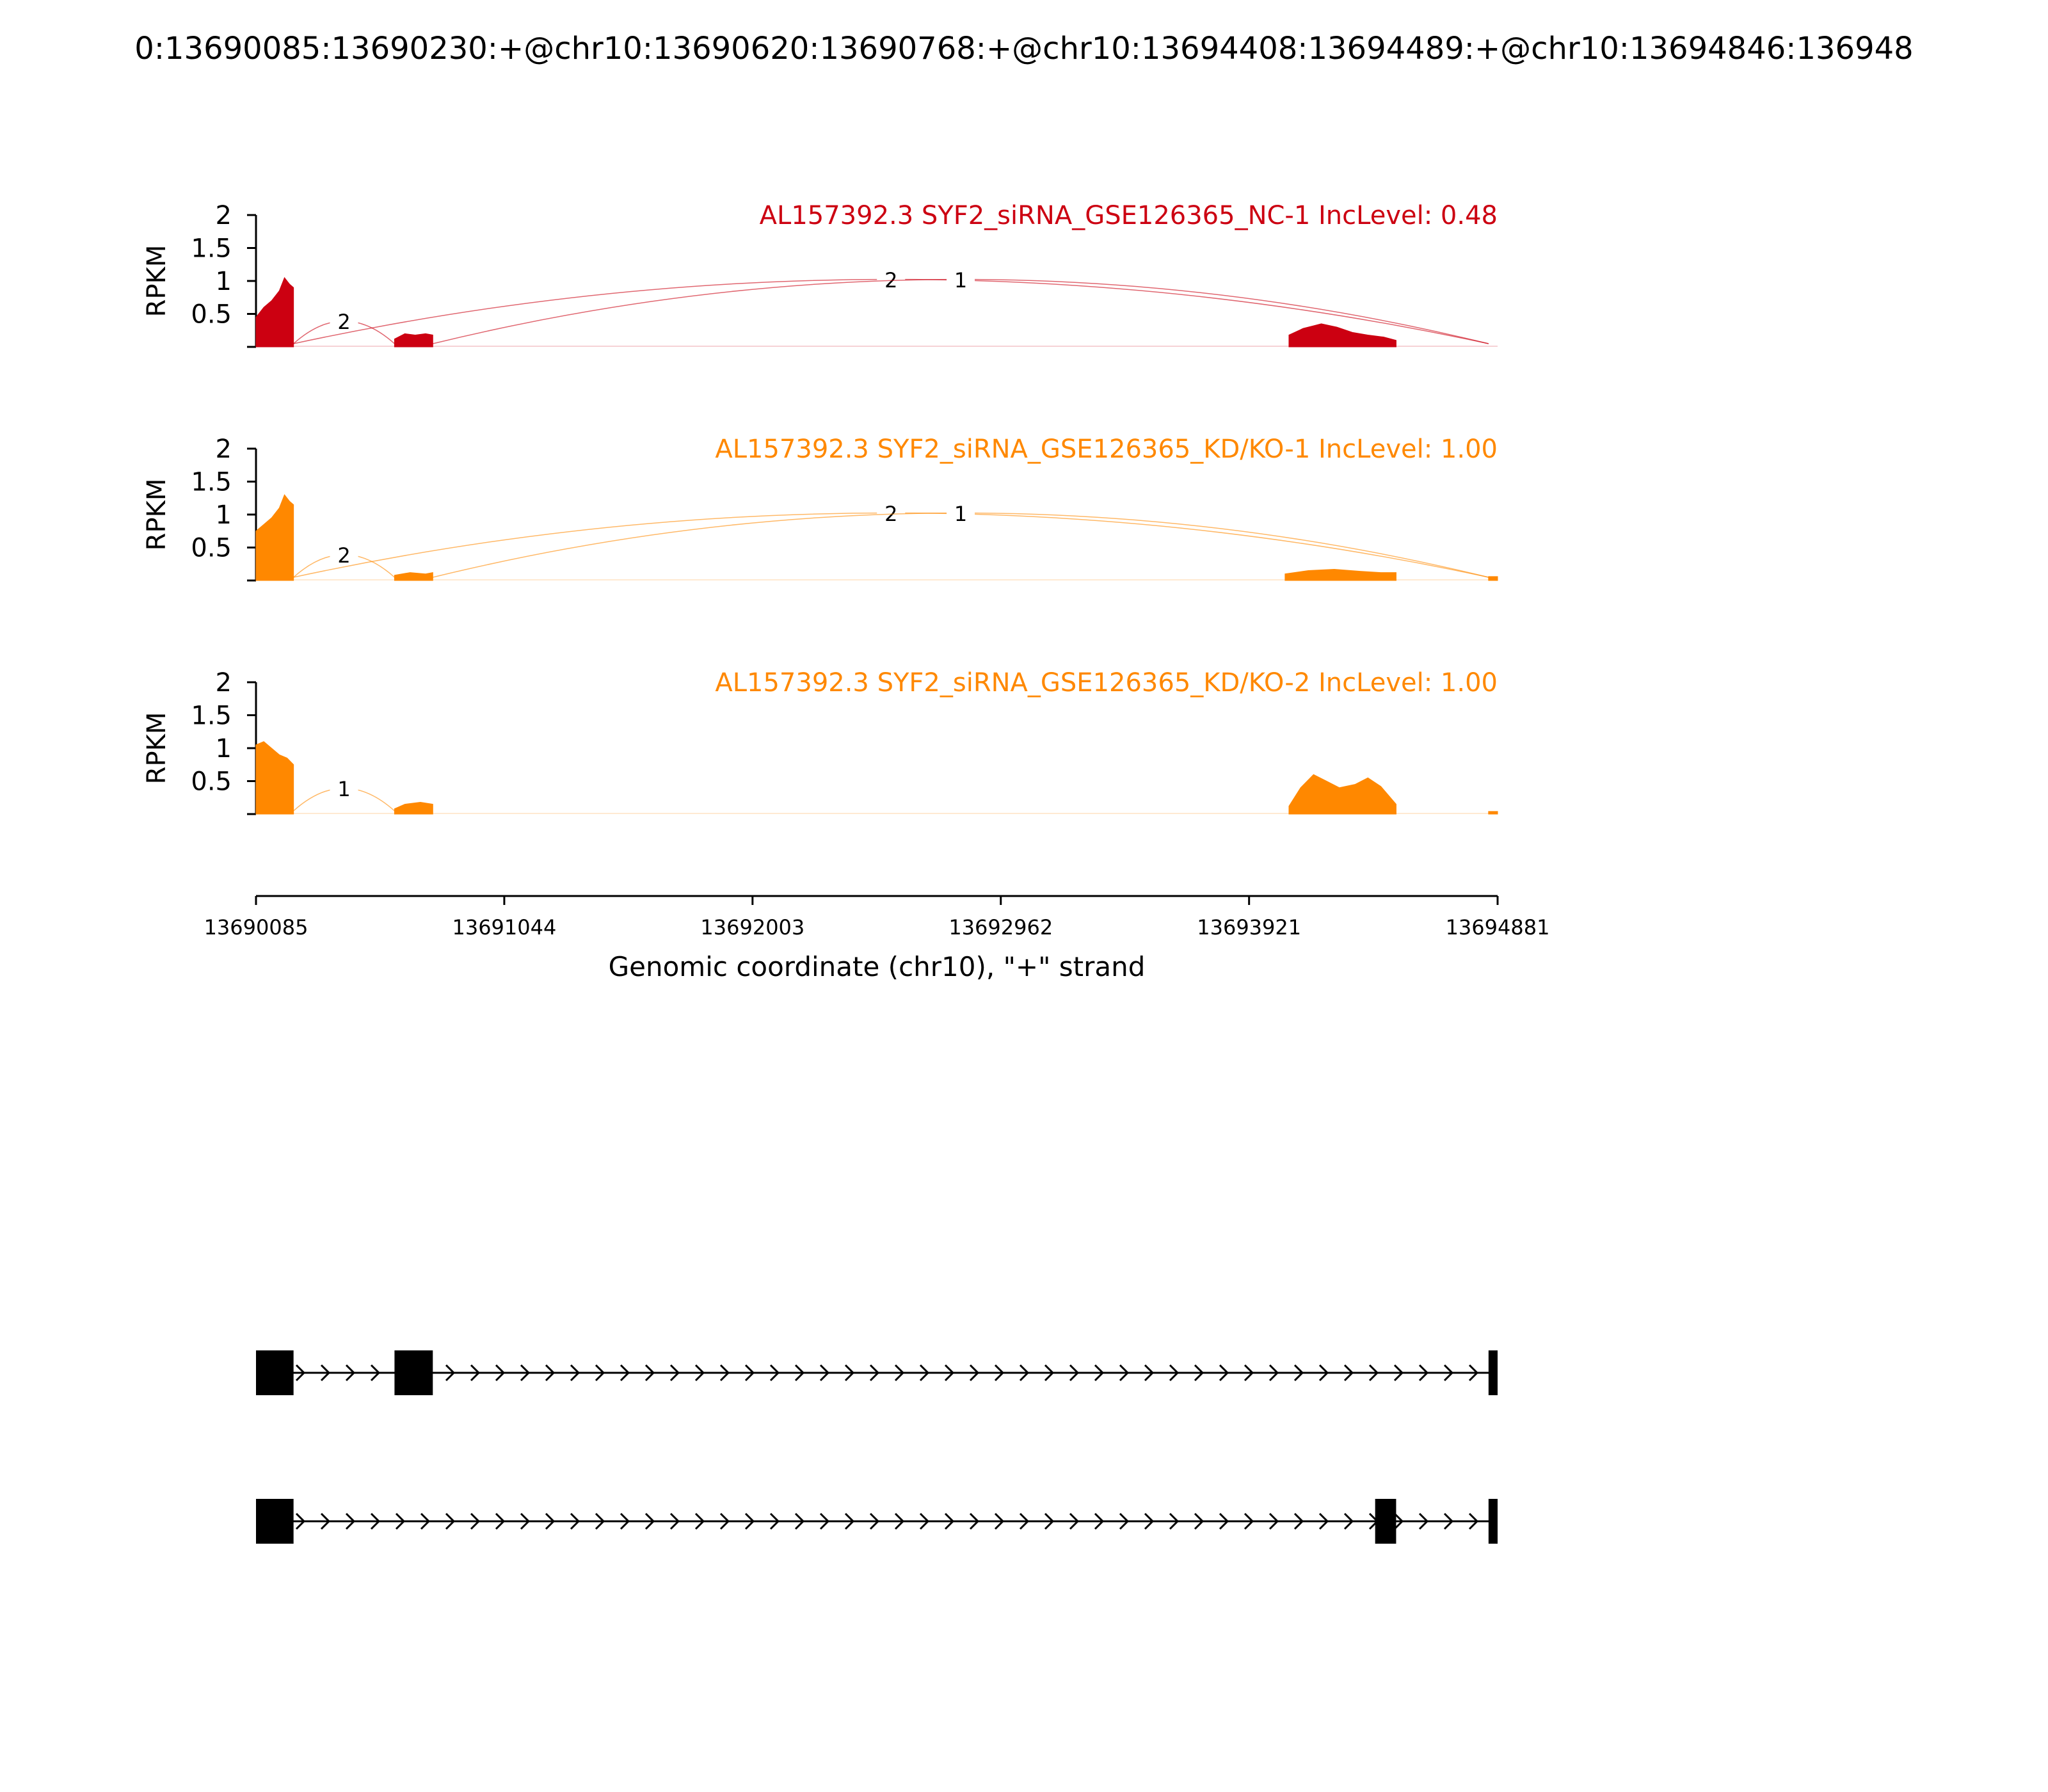  I want to click on y-axis-label: RPKM, so click(157, 281).